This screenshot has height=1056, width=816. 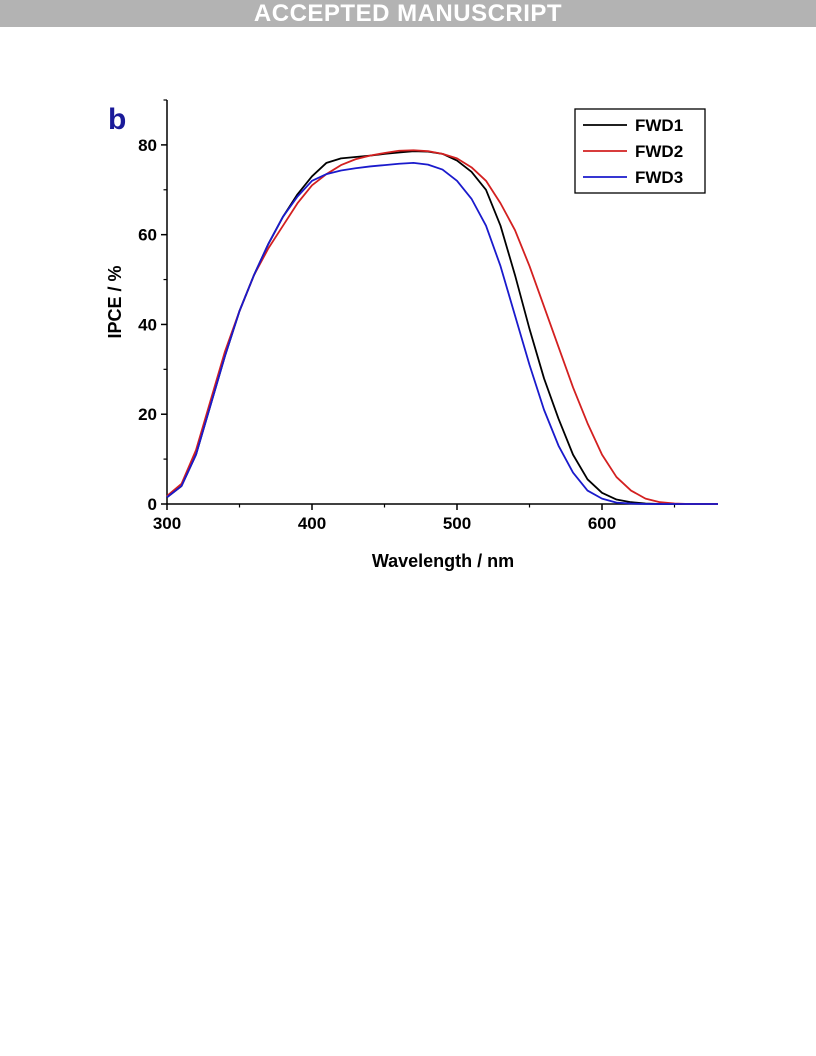 What do you see at coordinates (147, 235) in the screenshot?
I see `y-tick-label: 60` at bounding box center [147, 235].